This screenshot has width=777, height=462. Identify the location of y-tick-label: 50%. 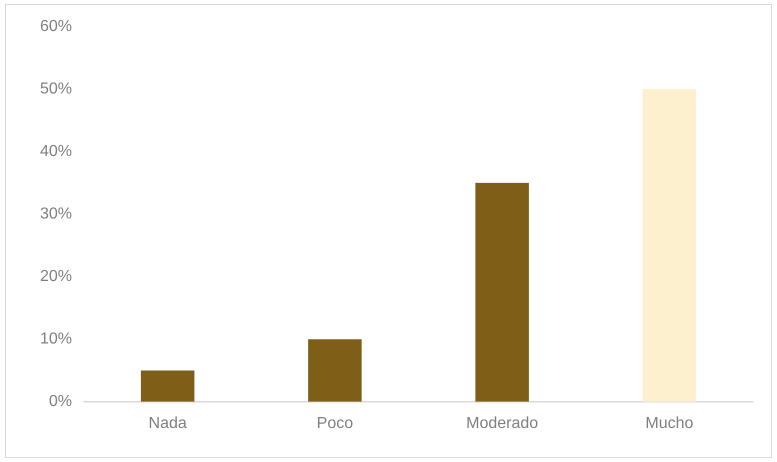
(56, 89).